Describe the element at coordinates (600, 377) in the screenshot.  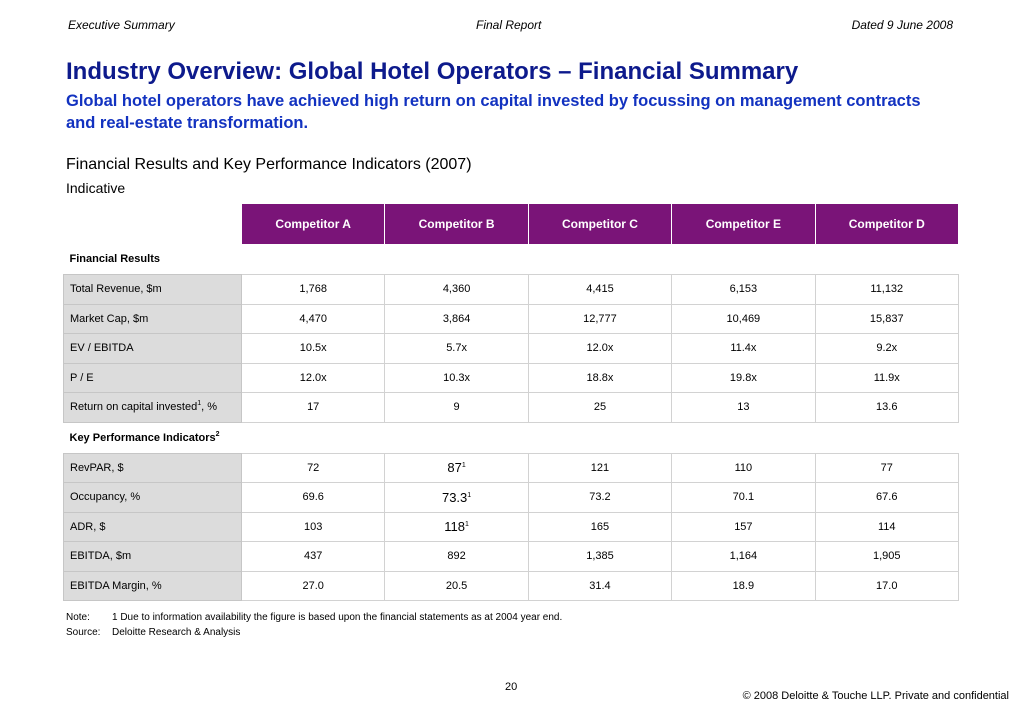
I see `table-cell: 18.8x` at that location.